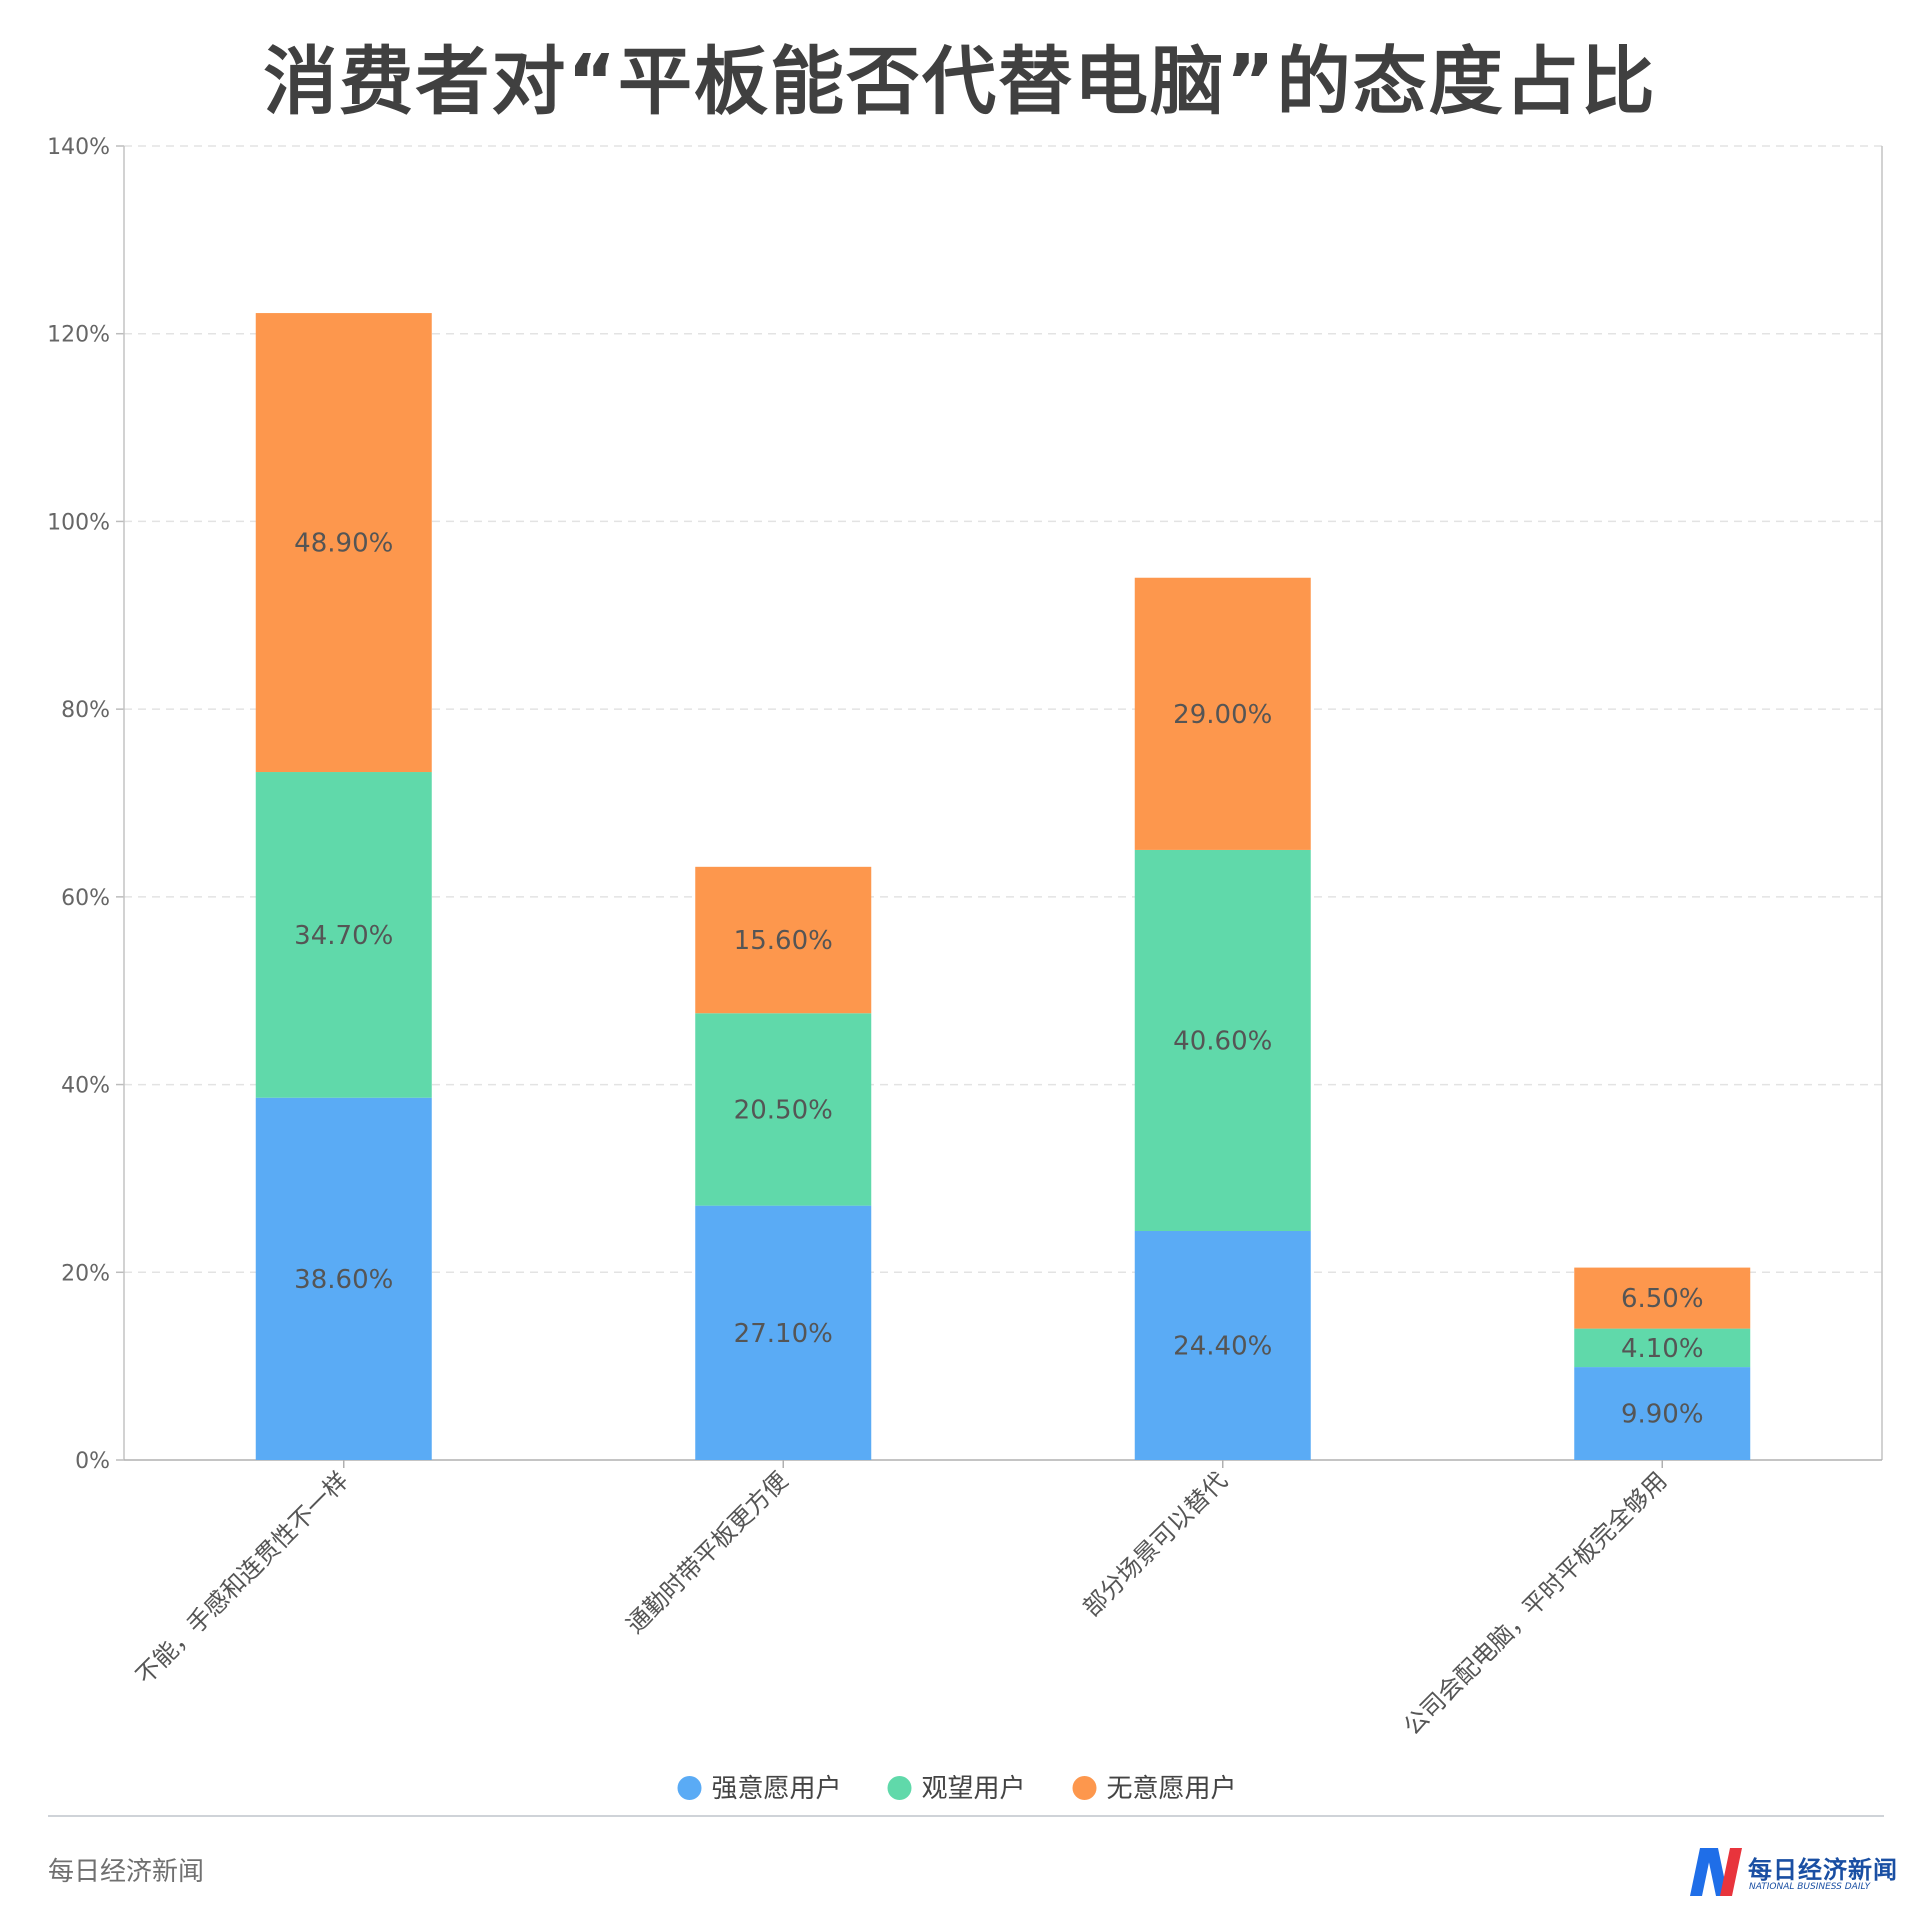 The width and height of the screenshot is (1920, 1920). What do you see at coordinates (85, 898) in the screenshot?
I see `y-tick-label: 60%` at bounding box center [85, 898].